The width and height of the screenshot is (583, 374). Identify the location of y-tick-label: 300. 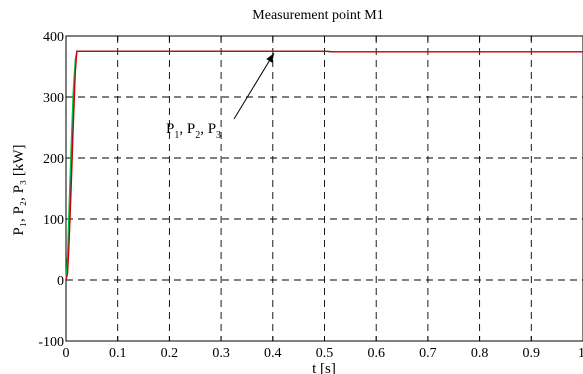
(53, 98).